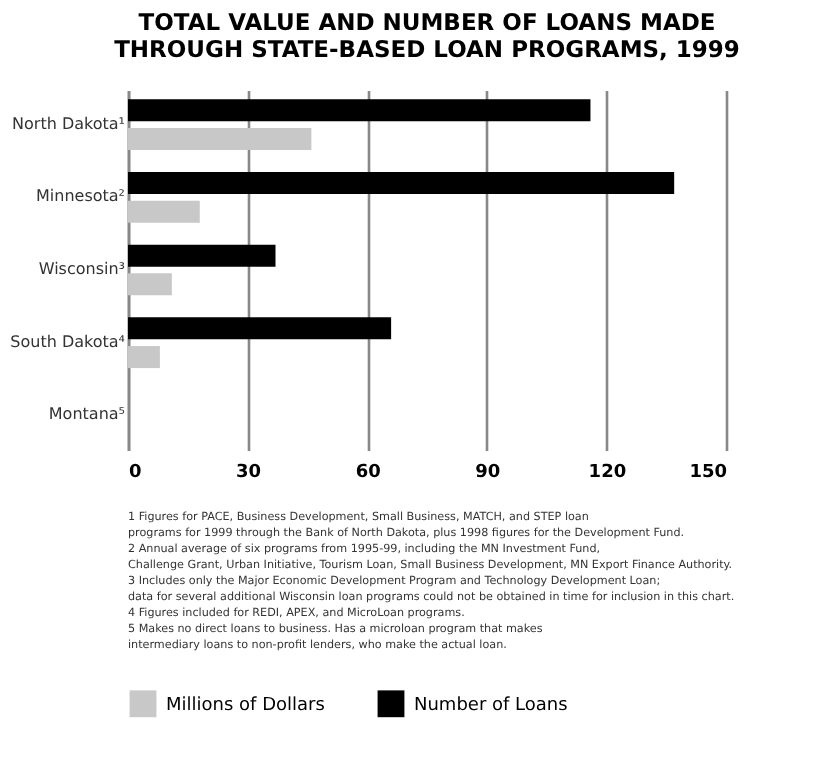  Describe the element at coordinates (246, 705) in the screenshot. I see `legend-label: Millions of Dollars` at that location.